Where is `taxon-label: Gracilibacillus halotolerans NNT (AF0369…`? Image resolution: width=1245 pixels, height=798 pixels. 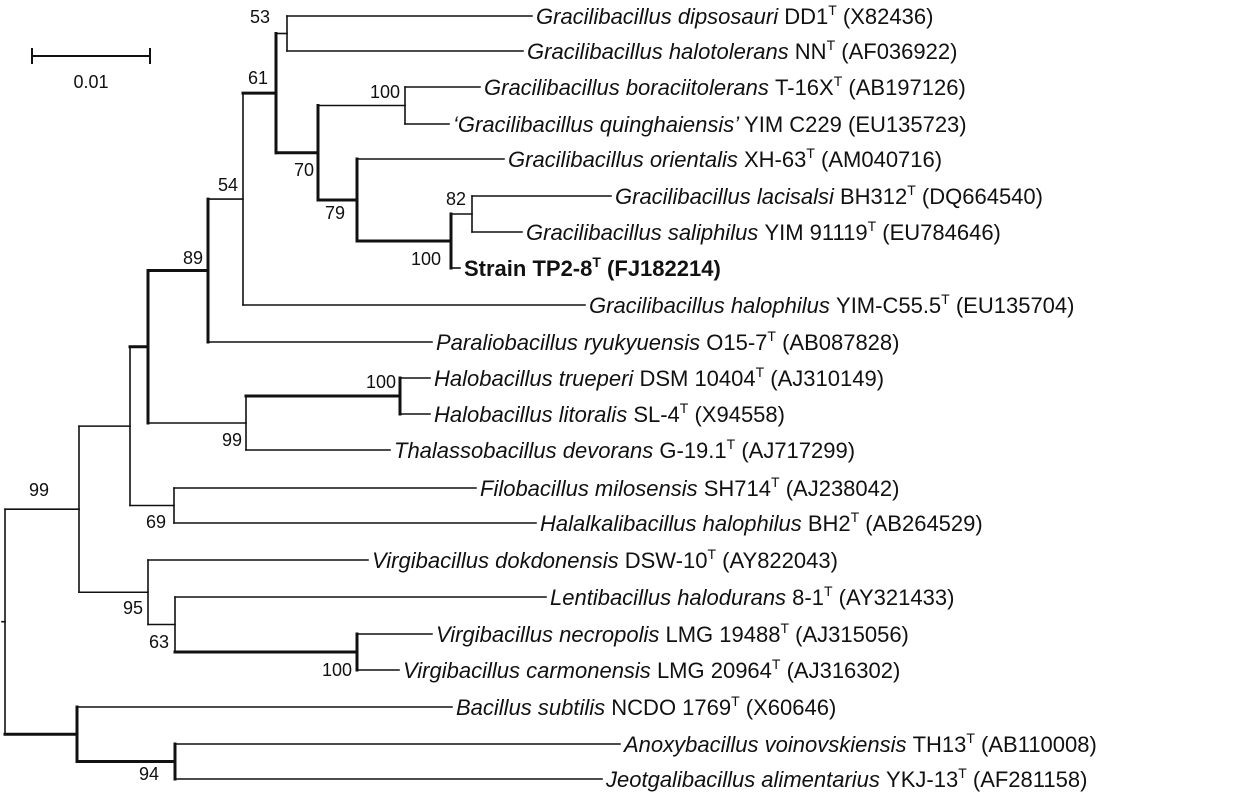
taxon-label: Gracilibacillus halotolerans NNT (AF0369… is located at coordinates (742, 50).